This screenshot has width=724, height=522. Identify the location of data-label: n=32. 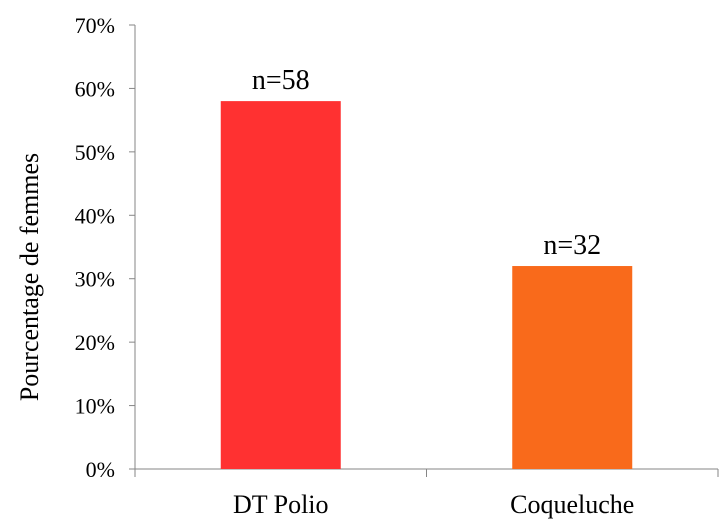
(572, 245).